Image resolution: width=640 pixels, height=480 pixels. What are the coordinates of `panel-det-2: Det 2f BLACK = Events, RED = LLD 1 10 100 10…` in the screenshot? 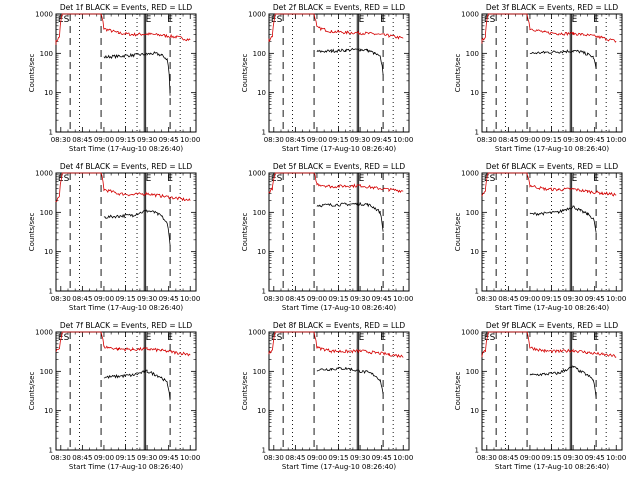 It's located at (327, 78).